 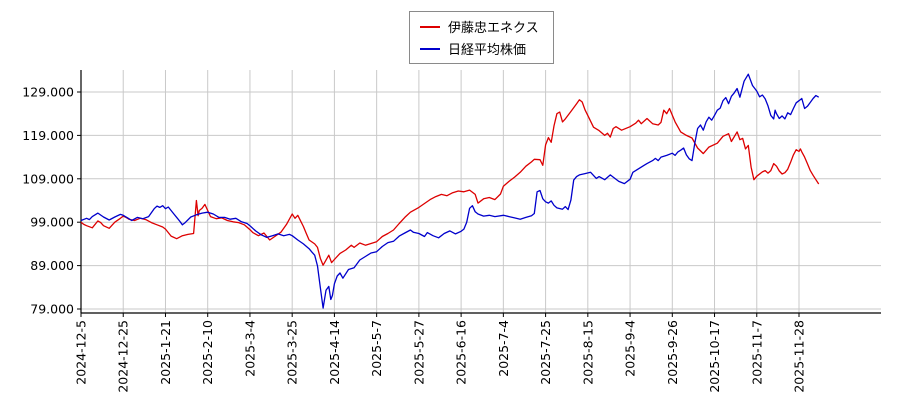 I want to click on y-axis-tick-label: 129.000, so click(x=48, y=92).